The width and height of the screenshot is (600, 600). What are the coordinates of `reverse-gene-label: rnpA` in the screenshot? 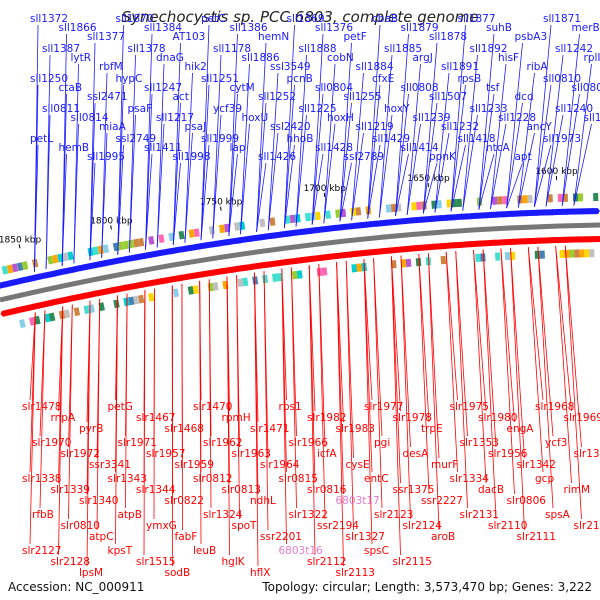 It's located at (63, 418).